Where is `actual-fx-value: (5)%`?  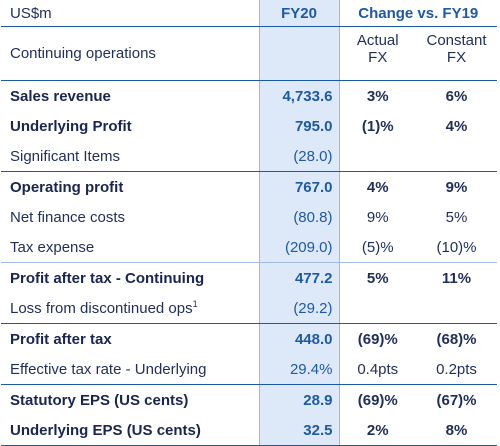
actual-fx-value: (5)% is located at coordinates (377, 247).